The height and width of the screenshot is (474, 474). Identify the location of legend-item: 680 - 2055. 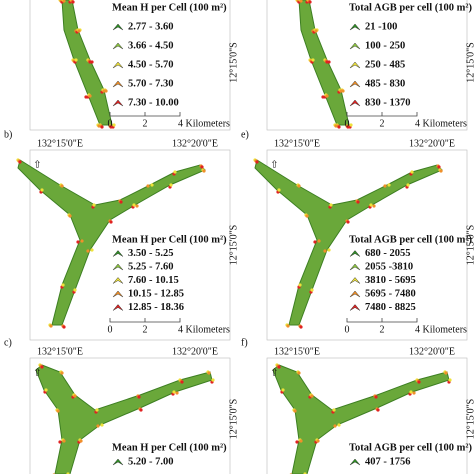
(388, 253).